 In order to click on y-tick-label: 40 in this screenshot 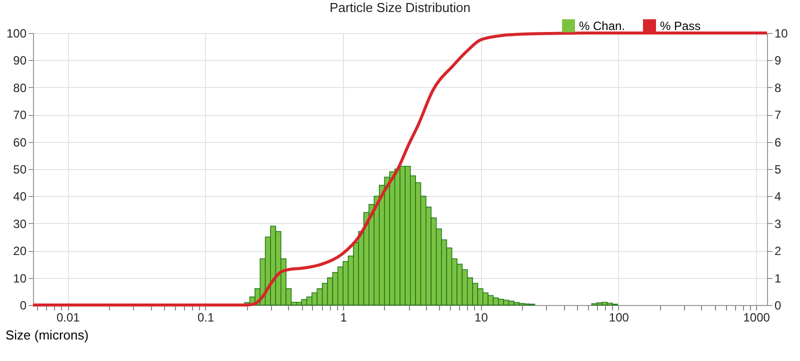, I will do `click(20, 197)`.